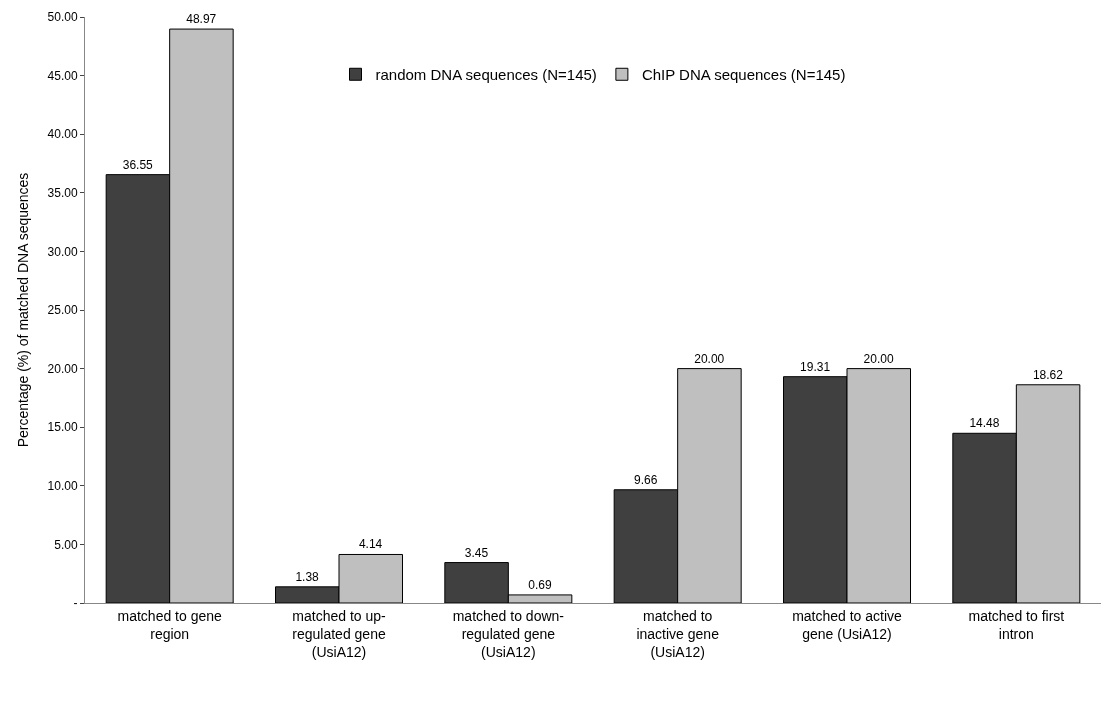  What do you see at coordinates (201, 19) in the screenshot?
I see `data-label: 48.97` at bounding box center [201, 19].